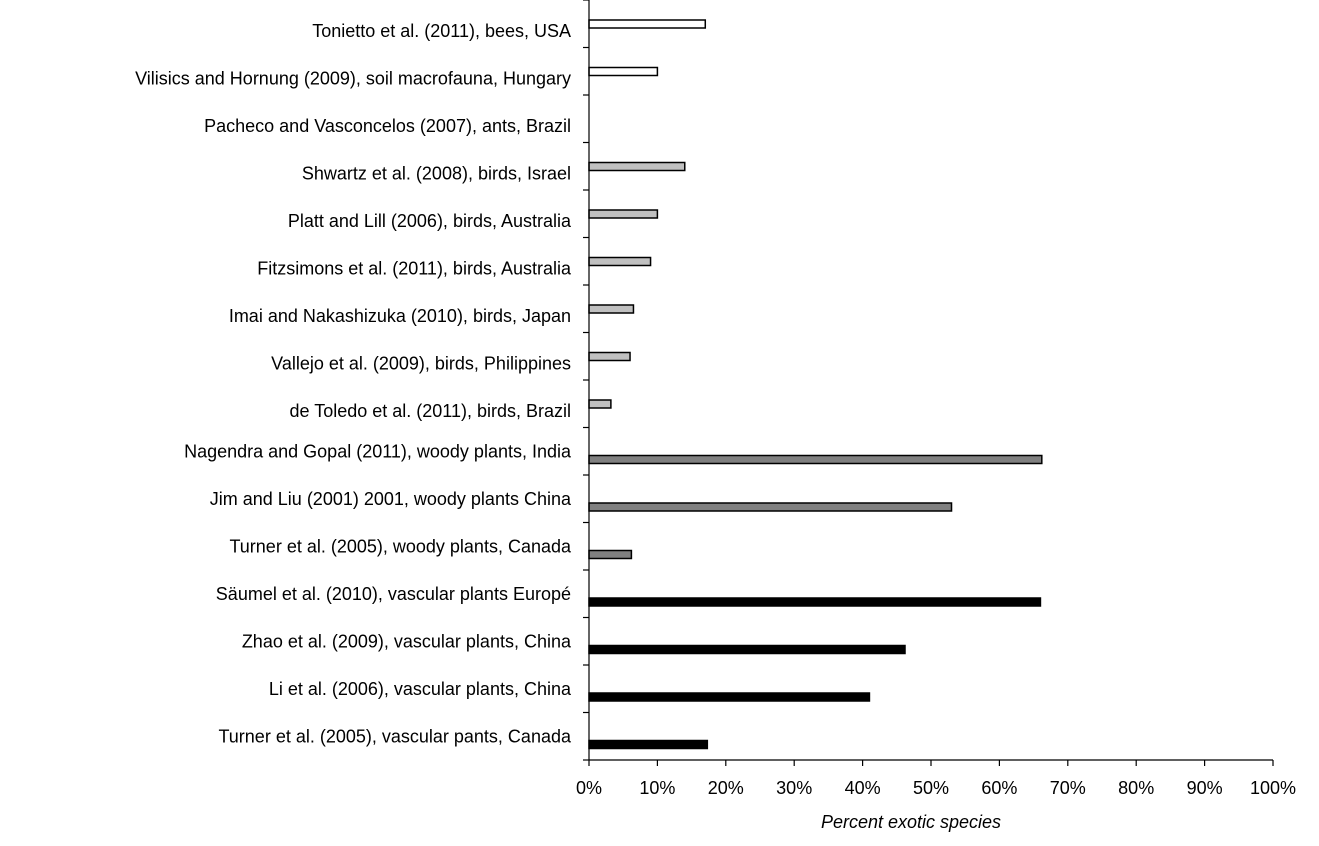 The image size is (1319, 846). What do you see at coordinates (1136, 788) in the screenshot?
I see `x-tick-label: 80%` at bounding box center [1136, 788].